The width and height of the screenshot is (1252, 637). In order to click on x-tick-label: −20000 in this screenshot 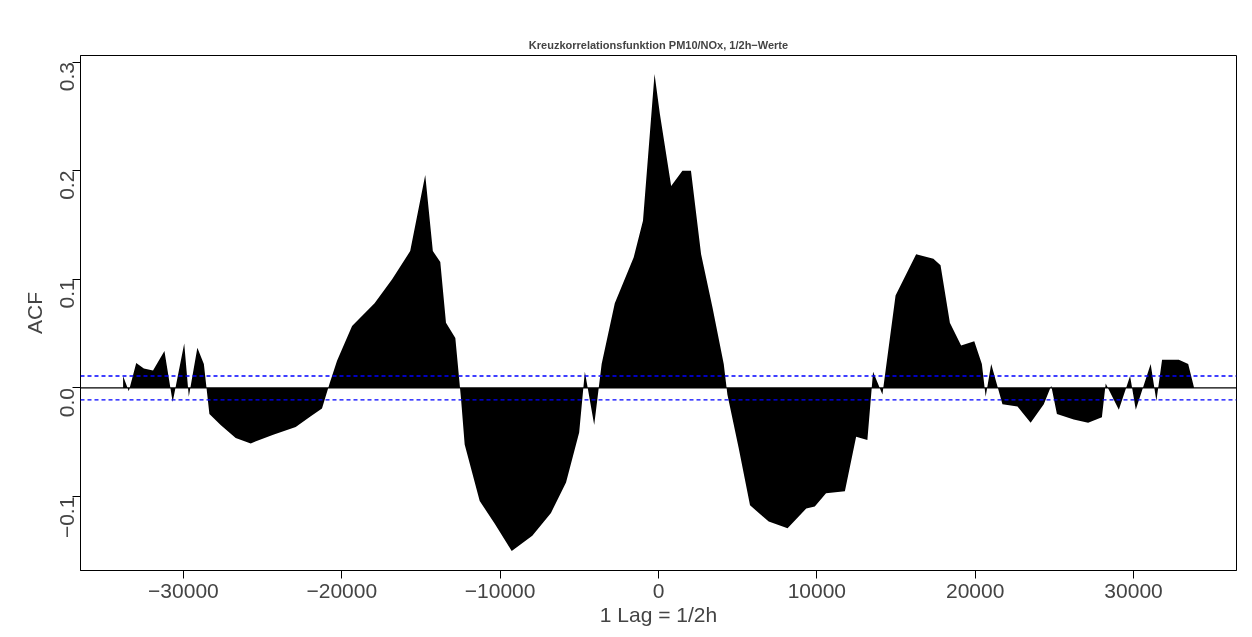, I will do `click(342, 590)`.